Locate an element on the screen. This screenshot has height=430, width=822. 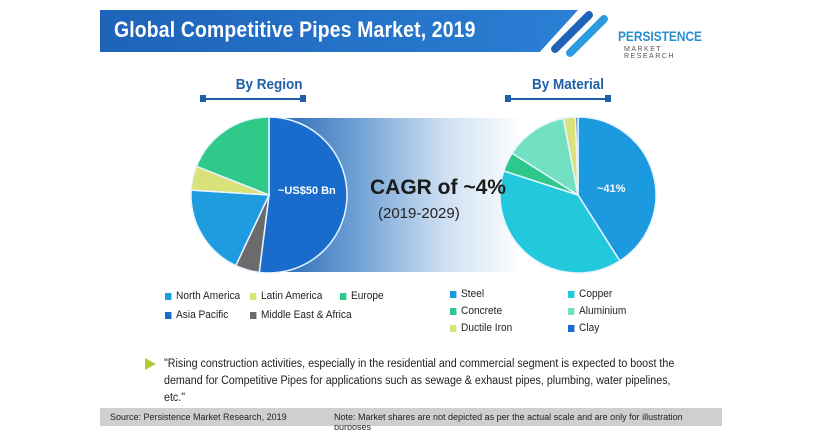
legend-item: Clay is located at coordinates (583, 328).